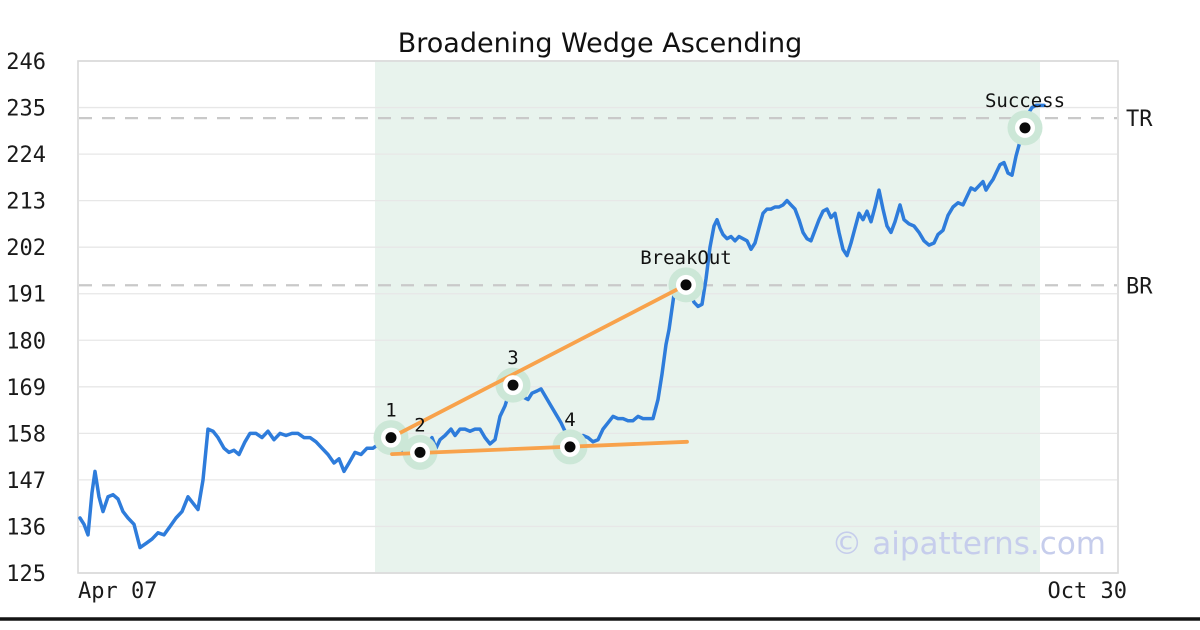  I want to click on y-tick-label: 191, so click(26, 295).